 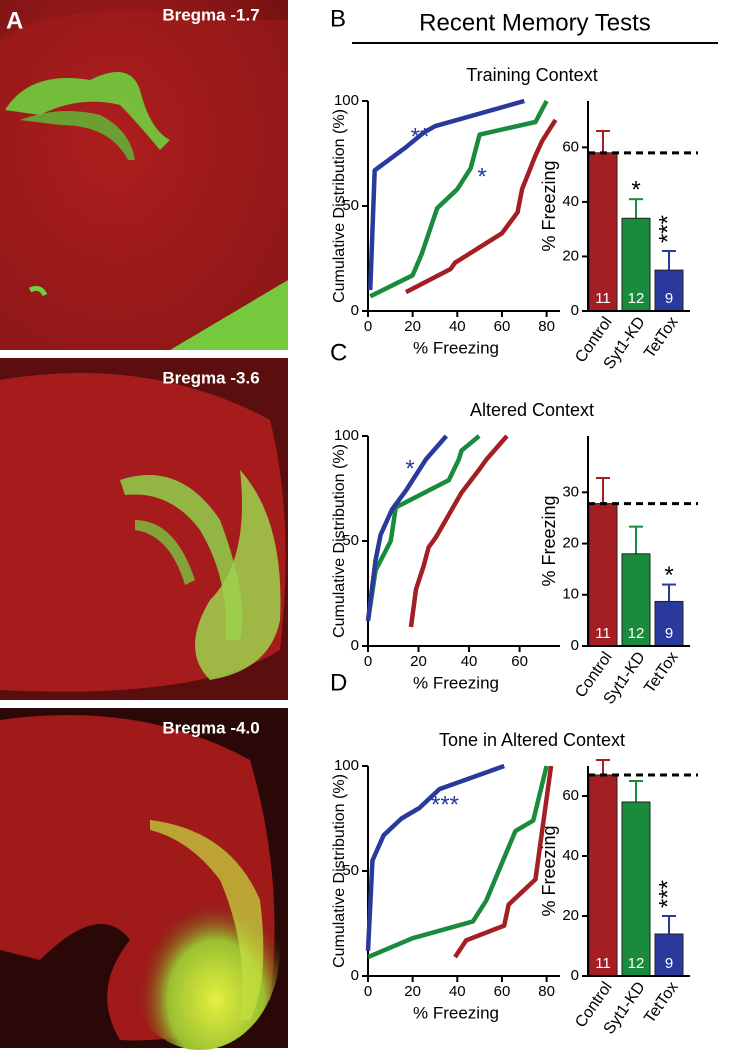 I want to click on figure-title: Recent Memory Tests, so click(x=535, y=22).